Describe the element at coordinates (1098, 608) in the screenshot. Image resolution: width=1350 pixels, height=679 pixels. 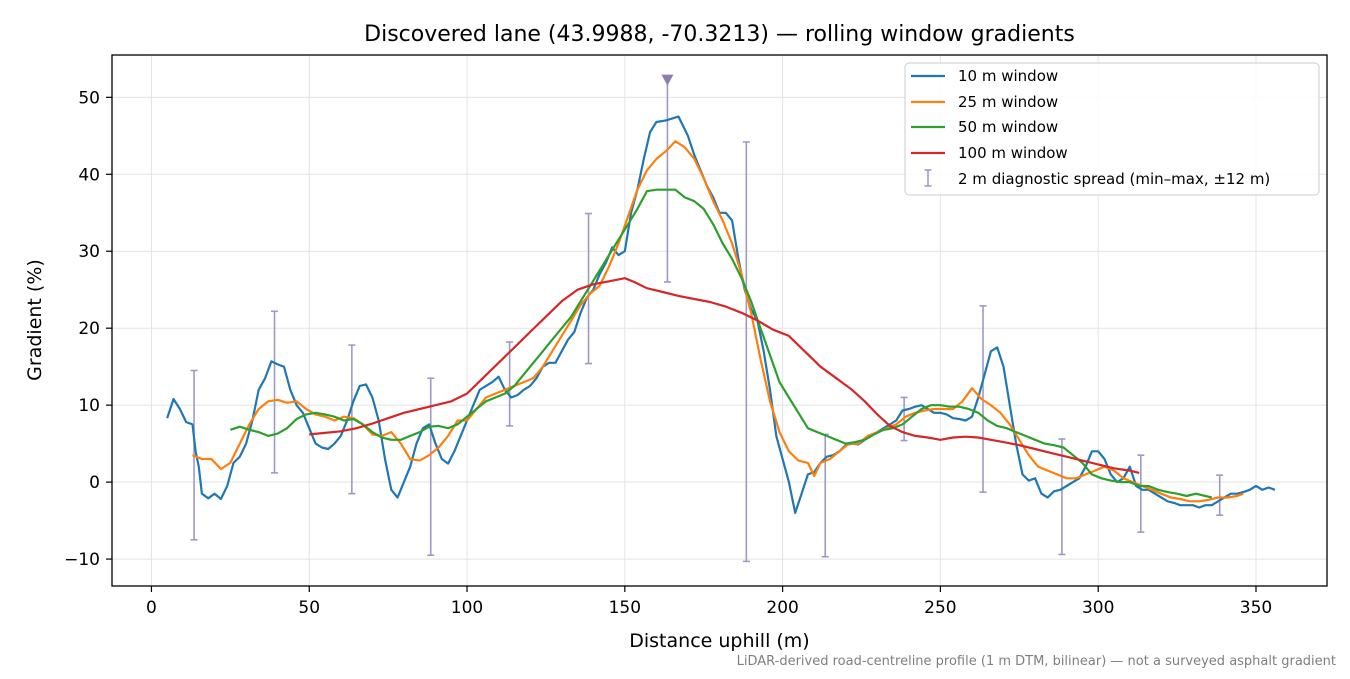
I see `x-tick-label: 300` at that location.